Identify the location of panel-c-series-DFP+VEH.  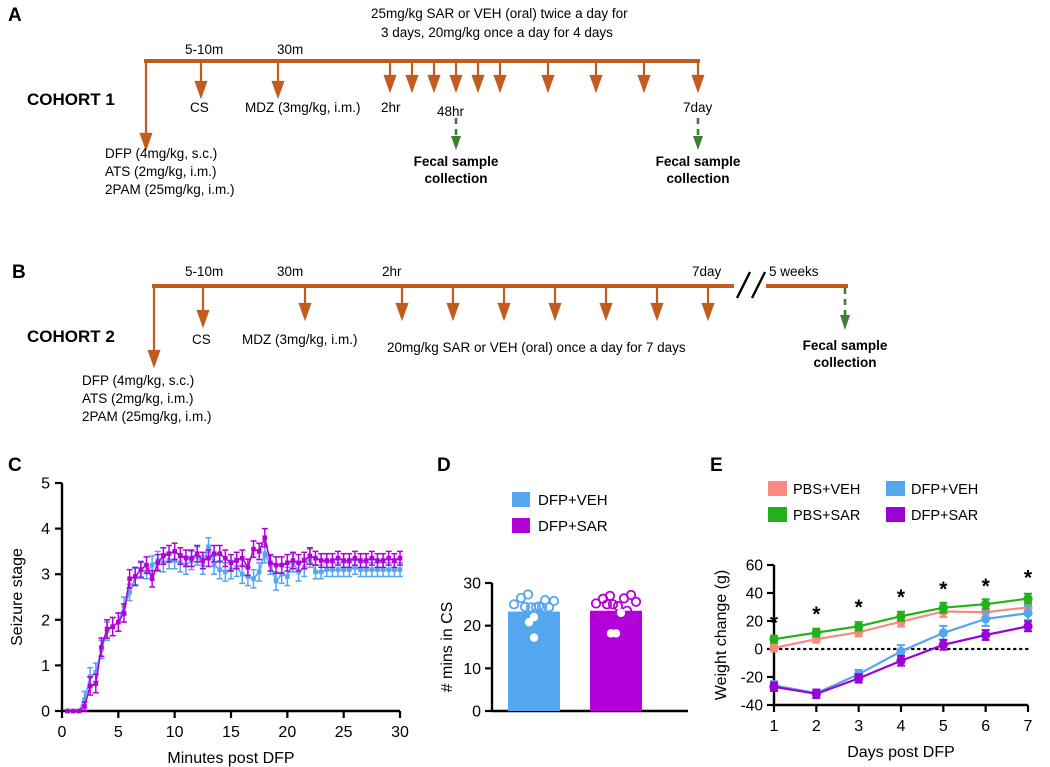
(234, 625).